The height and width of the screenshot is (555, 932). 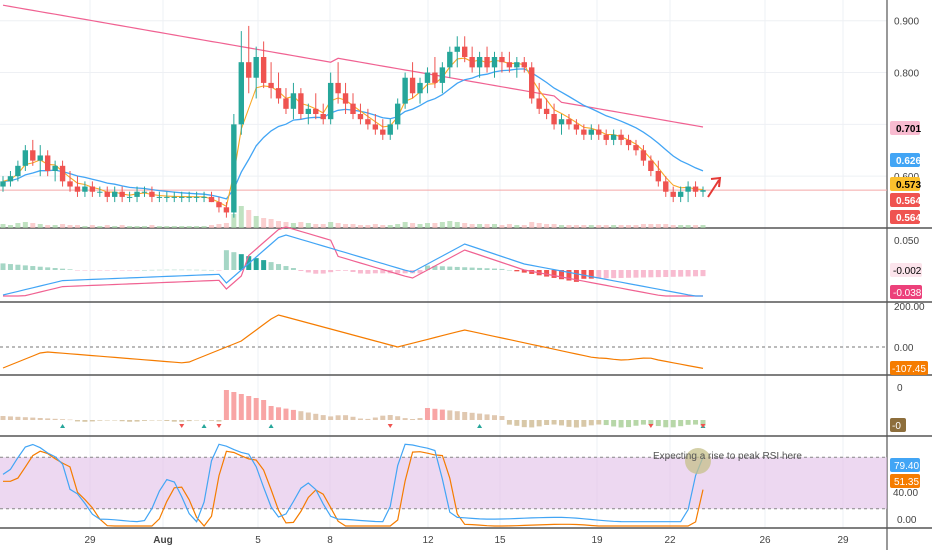 I want to click on arrow-up-icon, so click(x=714, y=187).